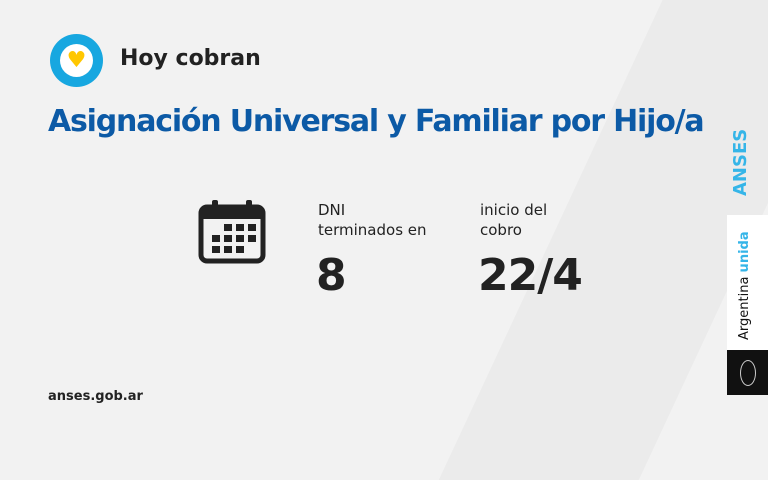 The height and width of the screenshot is (480, 768). What do you see at coordinates (95, 396) in the screenshot?
I see `website-url: anses.gob.ar` at bounding box center [95, 396].